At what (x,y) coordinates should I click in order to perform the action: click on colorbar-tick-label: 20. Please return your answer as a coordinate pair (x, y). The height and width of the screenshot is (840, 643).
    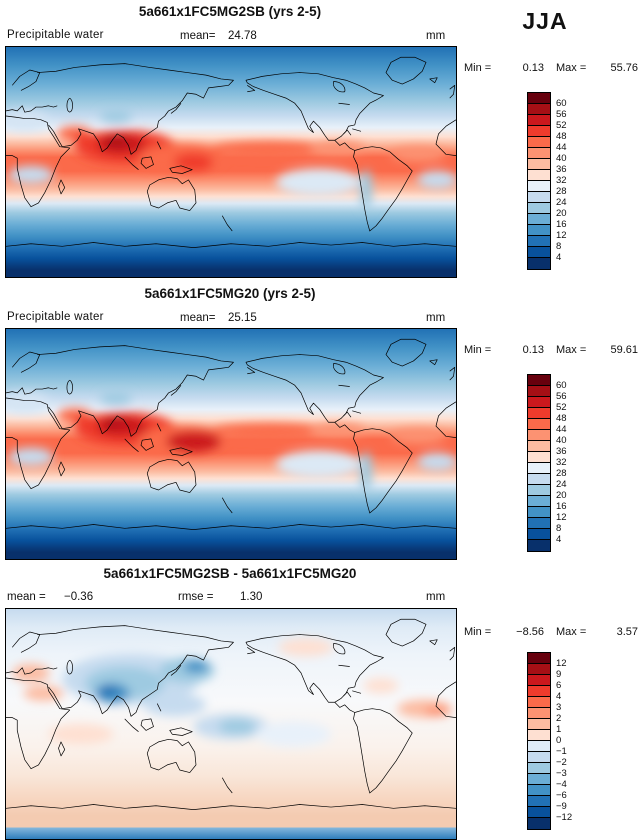
    Looking at the image, I should click on (561, 213).